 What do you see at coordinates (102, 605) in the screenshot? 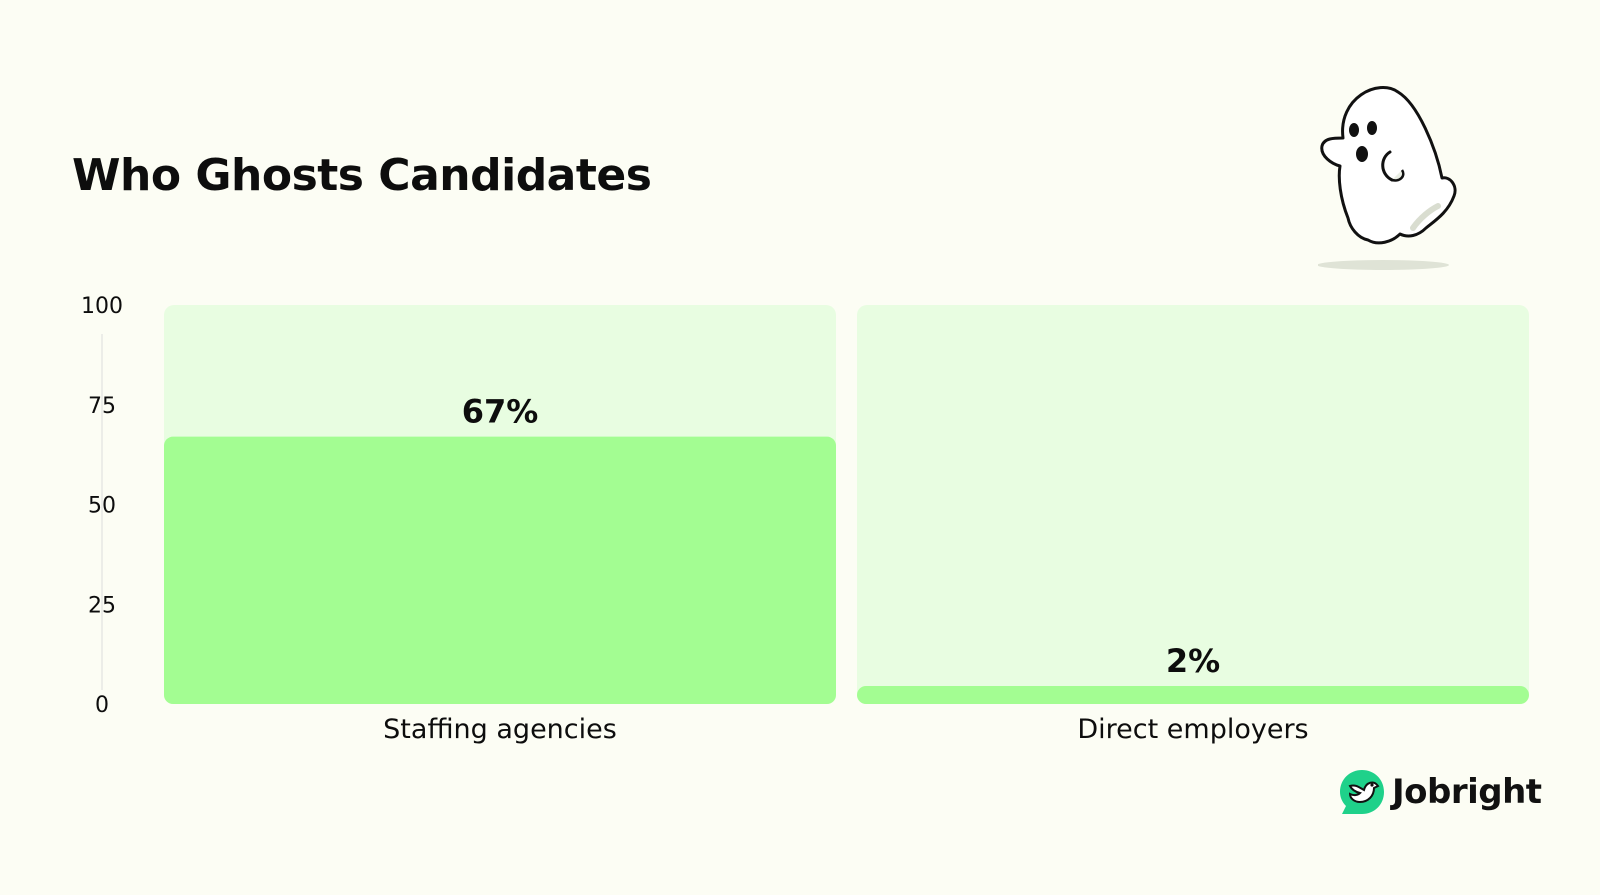
I see `y-tick-label: 25` at bounding box center [102, 605].